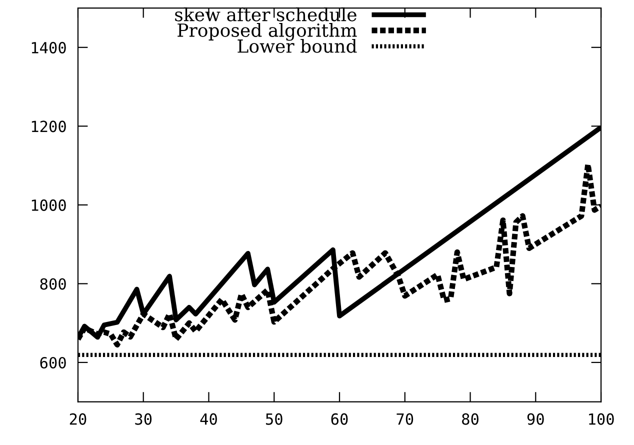 The image size is (634, 445). What do you see at coordinates (535, 419) in the screenshot?
I see `x-tick-label: 90` at bounding box center [535, 419].